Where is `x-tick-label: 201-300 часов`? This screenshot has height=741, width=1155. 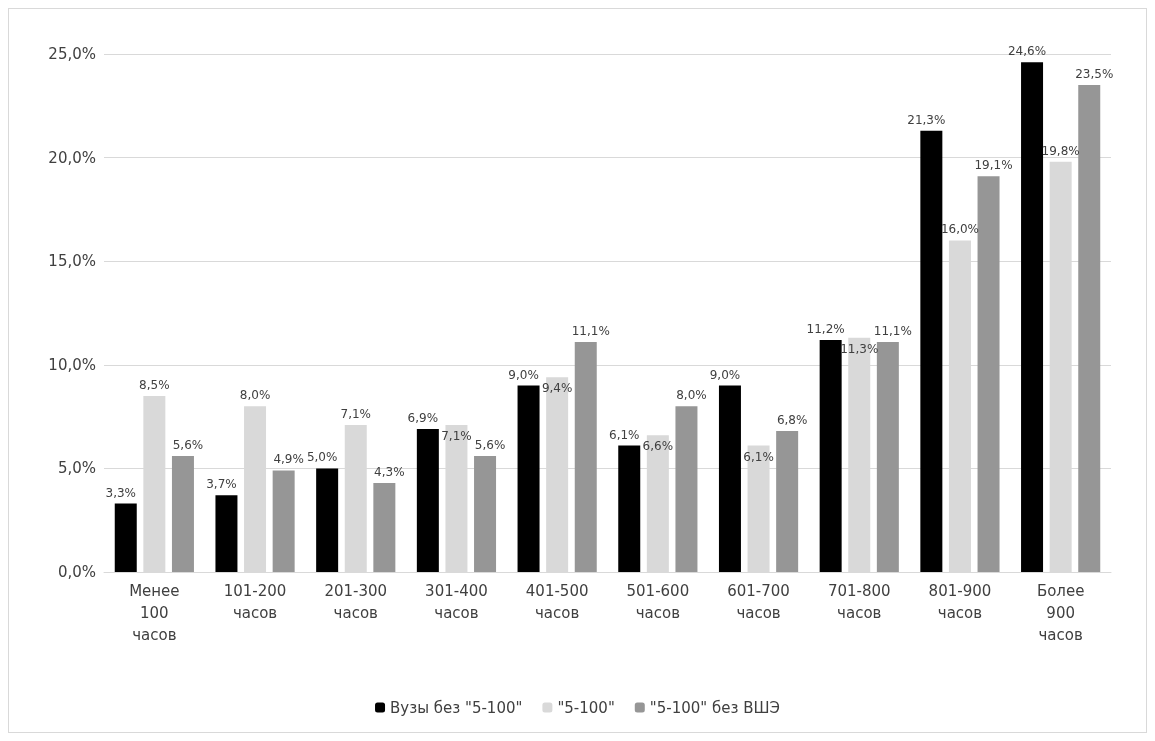
x-tick-label: 201-300 часов is located at coordinates (356, 602).